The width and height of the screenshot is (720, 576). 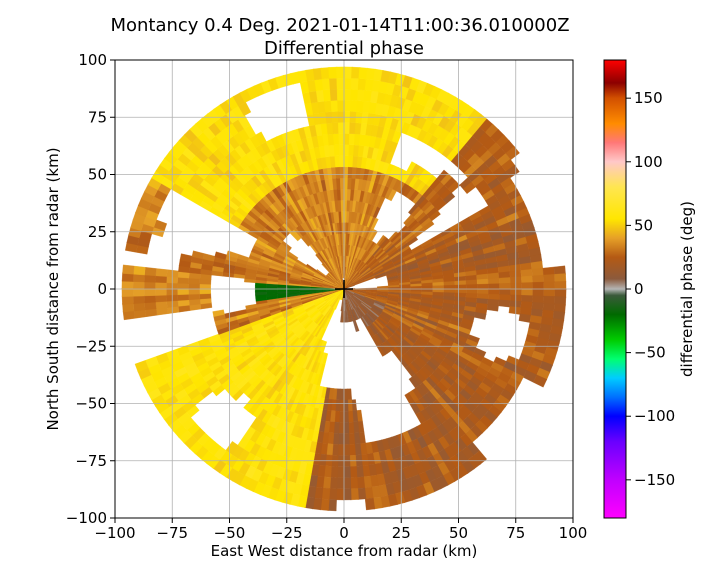 I want to click on x-axis-ticks: −100 −75 −50 −25 0 25 50 75 100, so click(x=340, y=530).